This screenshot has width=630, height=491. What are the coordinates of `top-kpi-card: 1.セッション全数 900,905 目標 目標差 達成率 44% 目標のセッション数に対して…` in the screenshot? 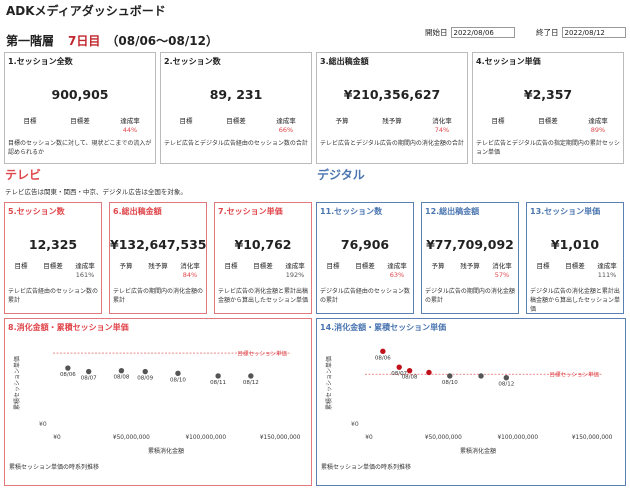 It's located at (80, 108).